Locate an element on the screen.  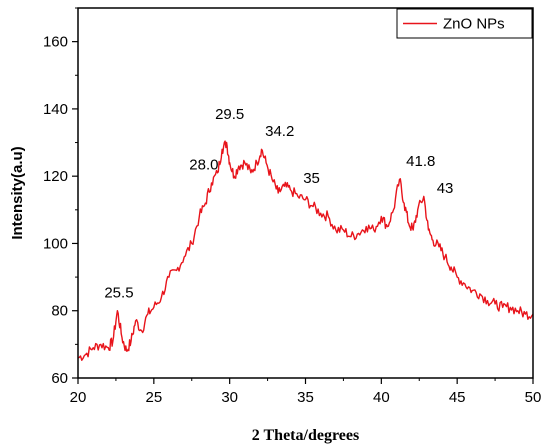
x-tick-label: 40 is located at coordinates (381, 397).